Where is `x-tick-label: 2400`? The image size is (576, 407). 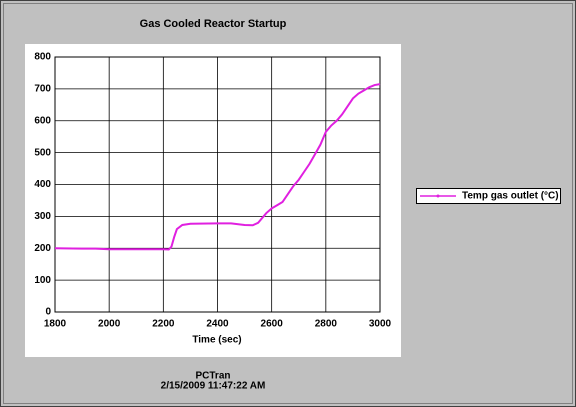
x-tick-label: 2400 is located at coordinates (217, 324).